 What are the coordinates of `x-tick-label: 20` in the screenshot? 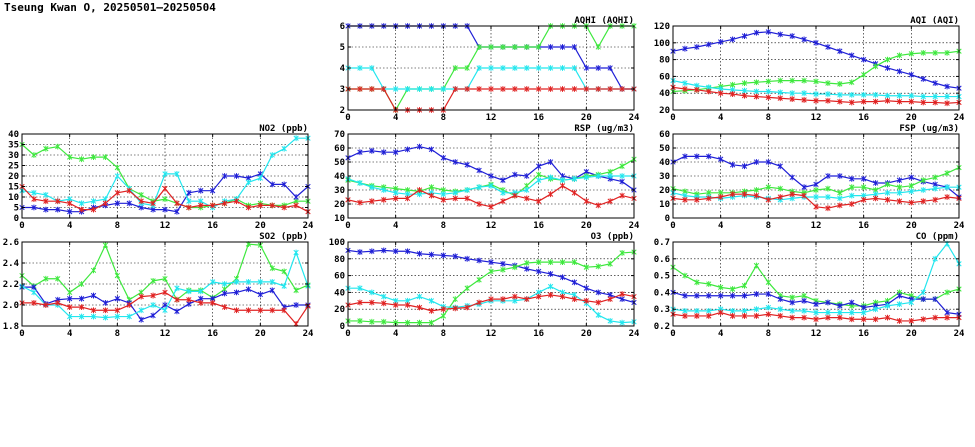 It's located at (586, 334).